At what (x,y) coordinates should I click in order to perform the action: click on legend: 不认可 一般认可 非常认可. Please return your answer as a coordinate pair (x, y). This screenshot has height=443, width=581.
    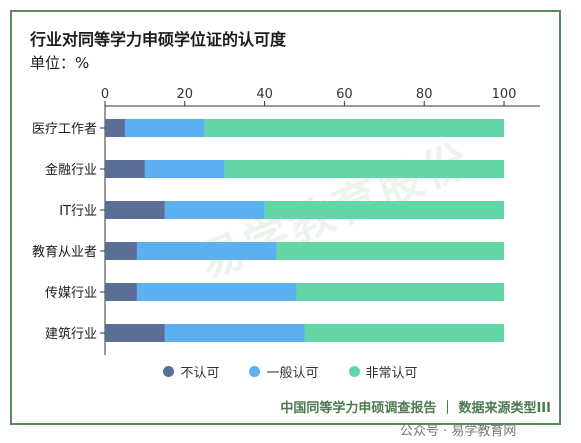
    Looking at the image, I should click on (290, 371).